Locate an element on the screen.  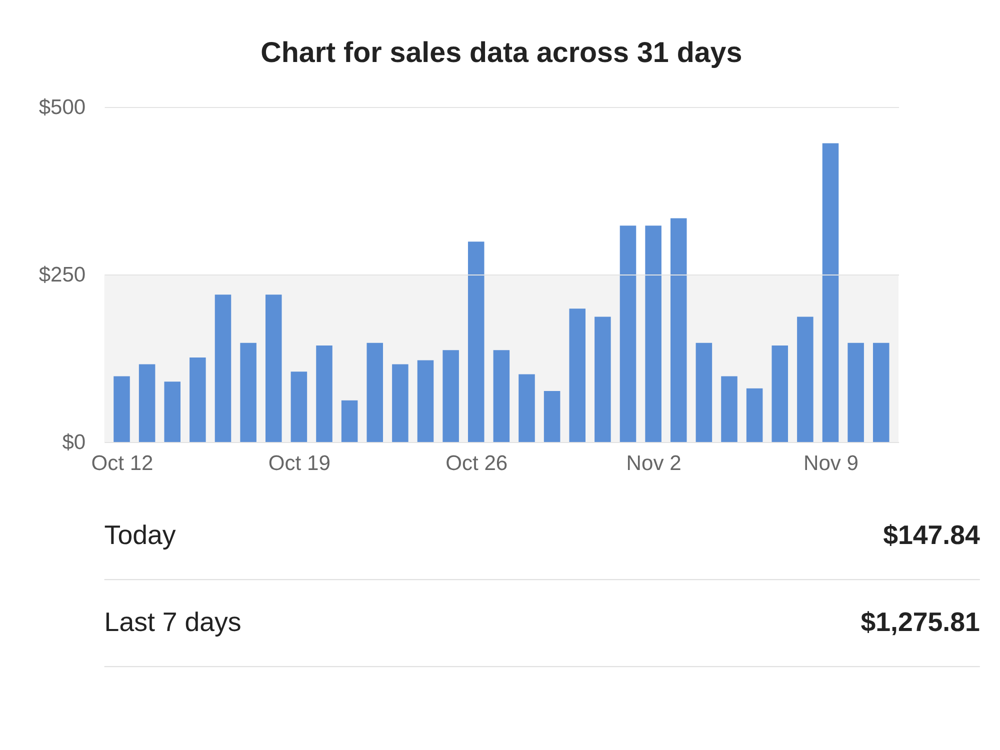
y-tick-label: $0 is located at coordinates (74, 442).